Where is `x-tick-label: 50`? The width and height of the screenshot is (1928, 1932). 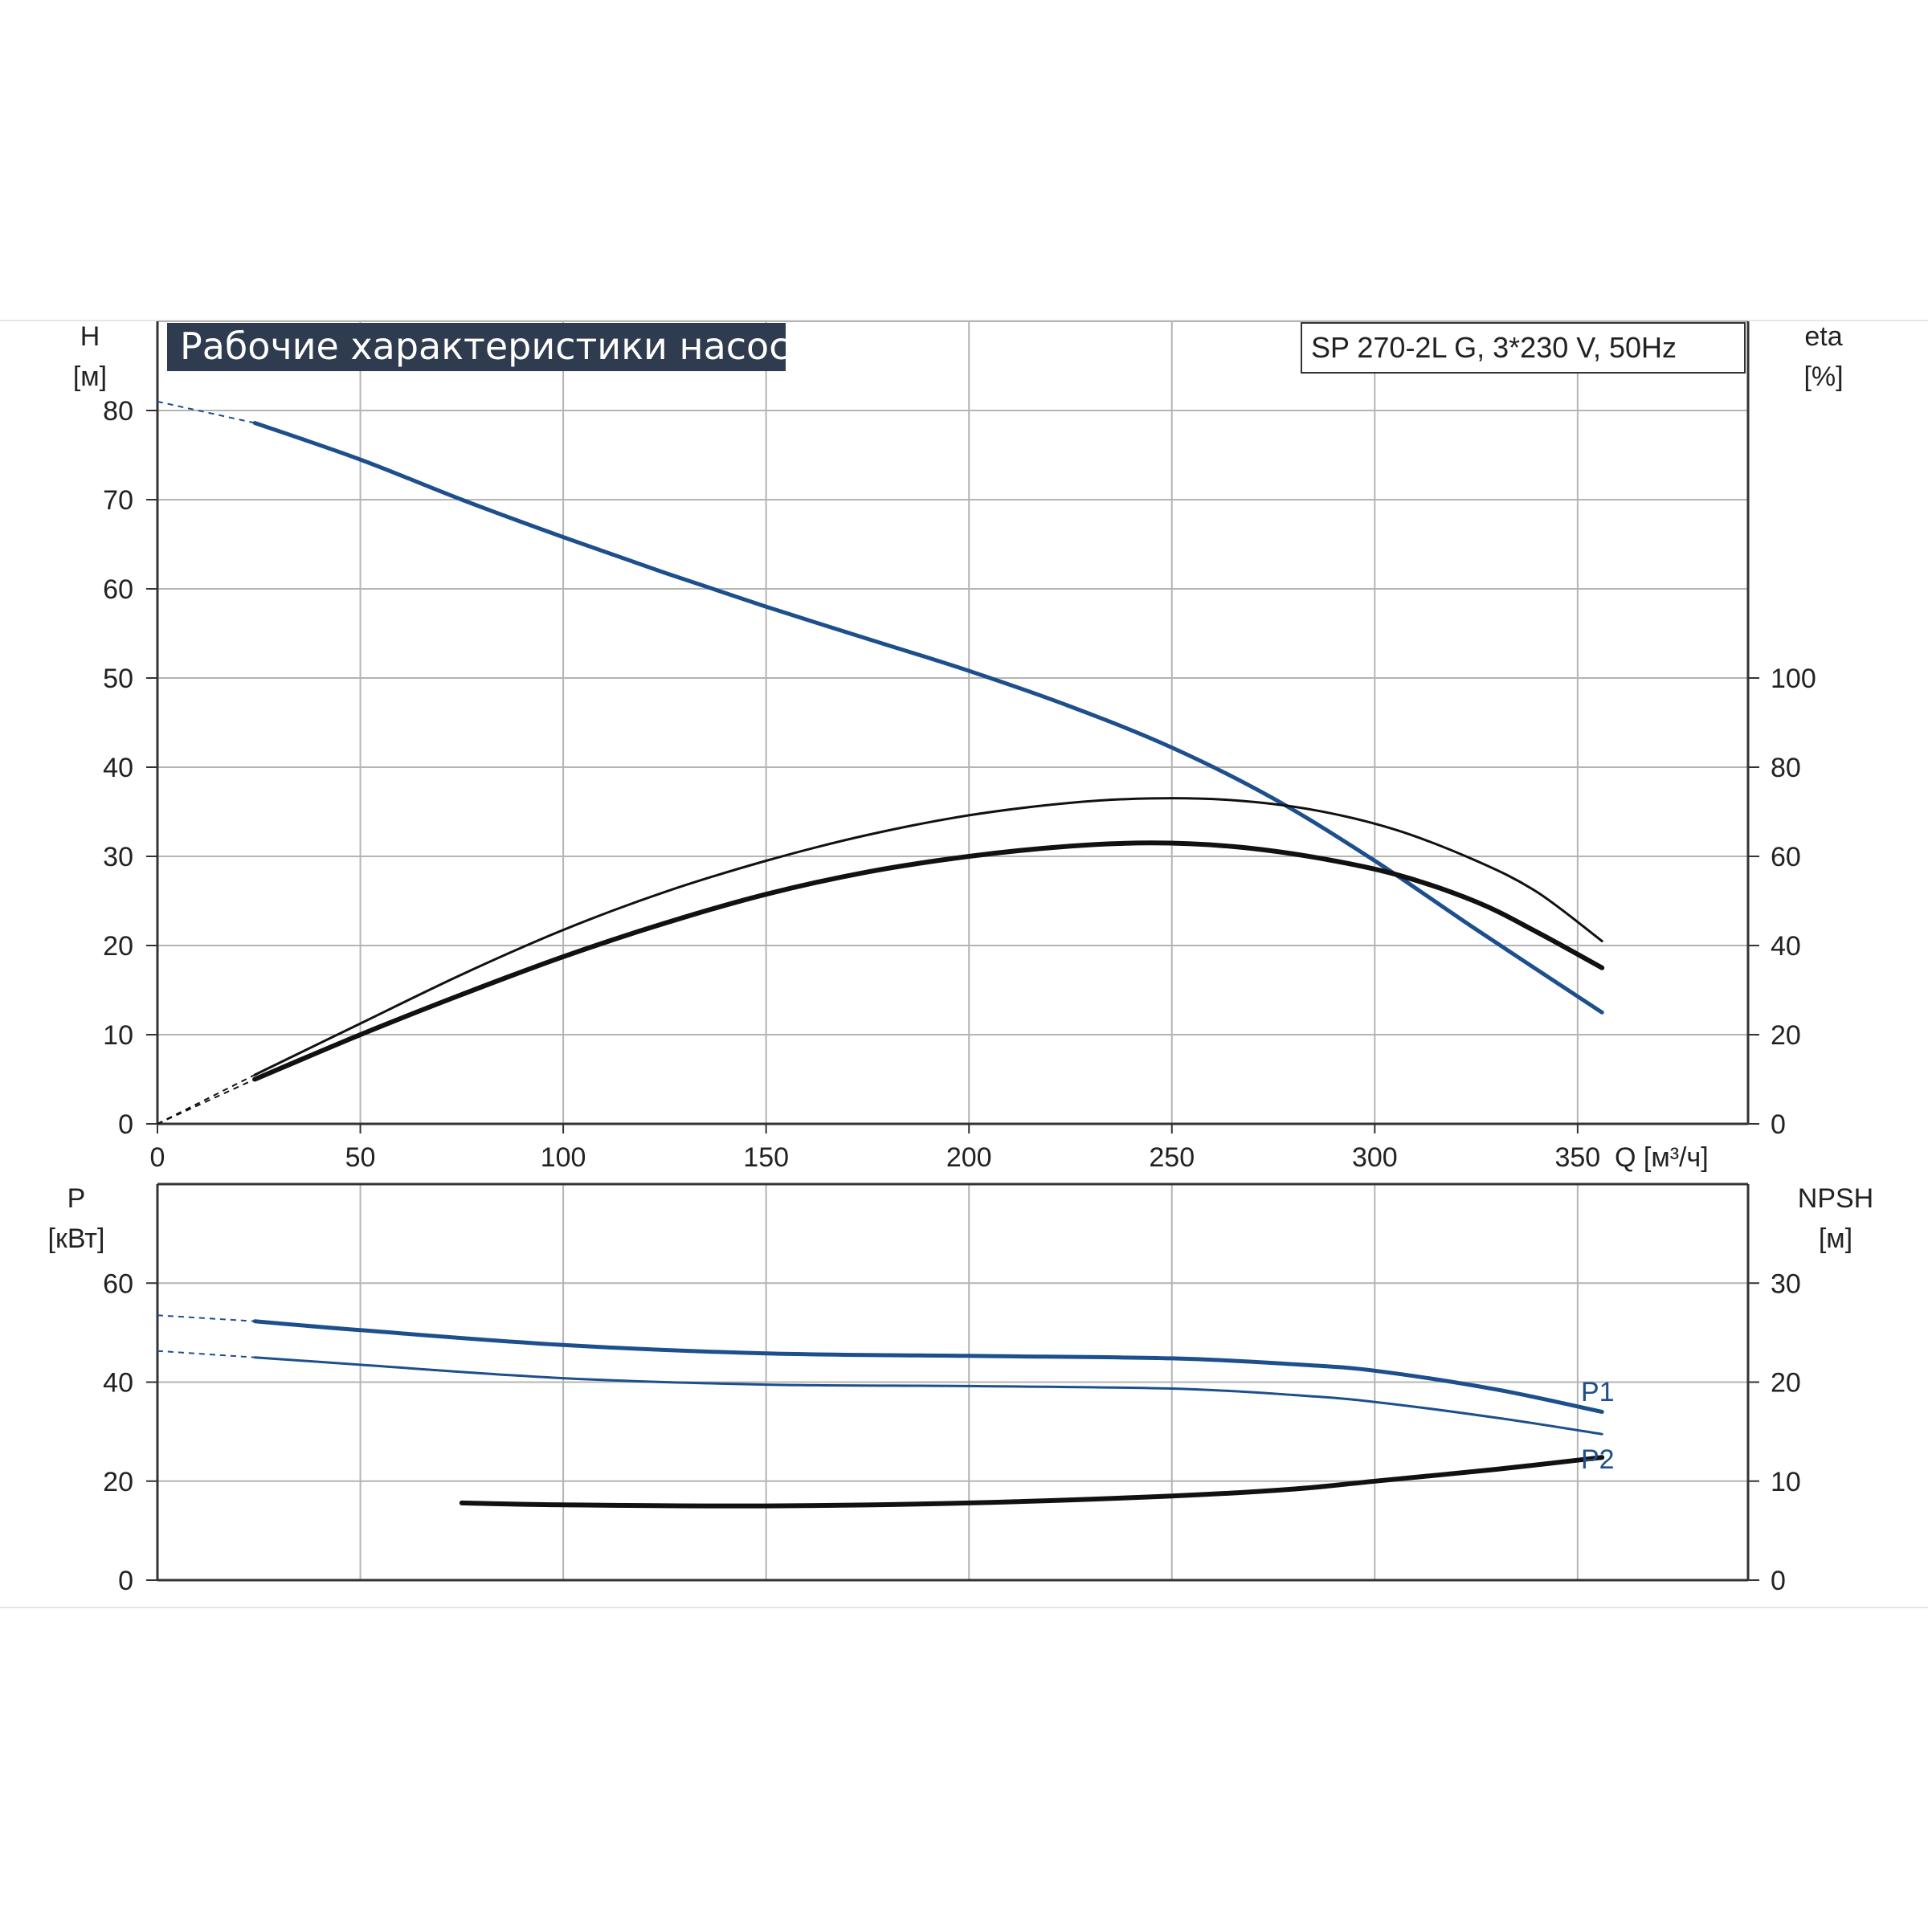 x-tick-label: 50 is located at coordinates (360, 1157).